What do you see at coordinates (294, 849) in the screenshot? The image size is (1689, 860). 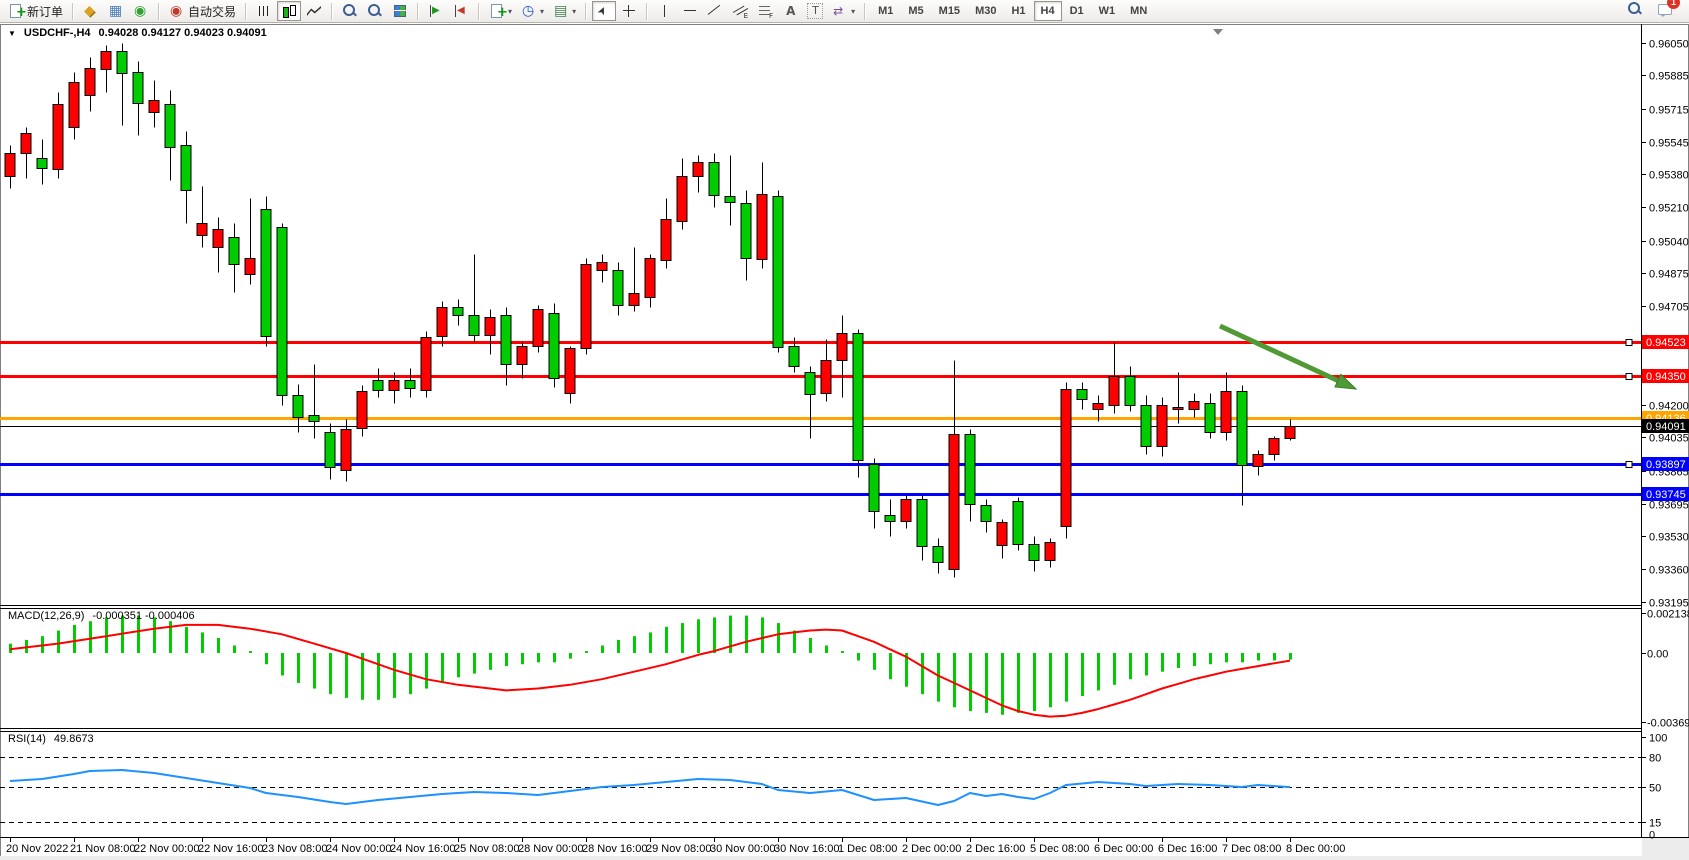 I see `svg-text: 23 Nov 08:00` at bounding box center [294, 849].